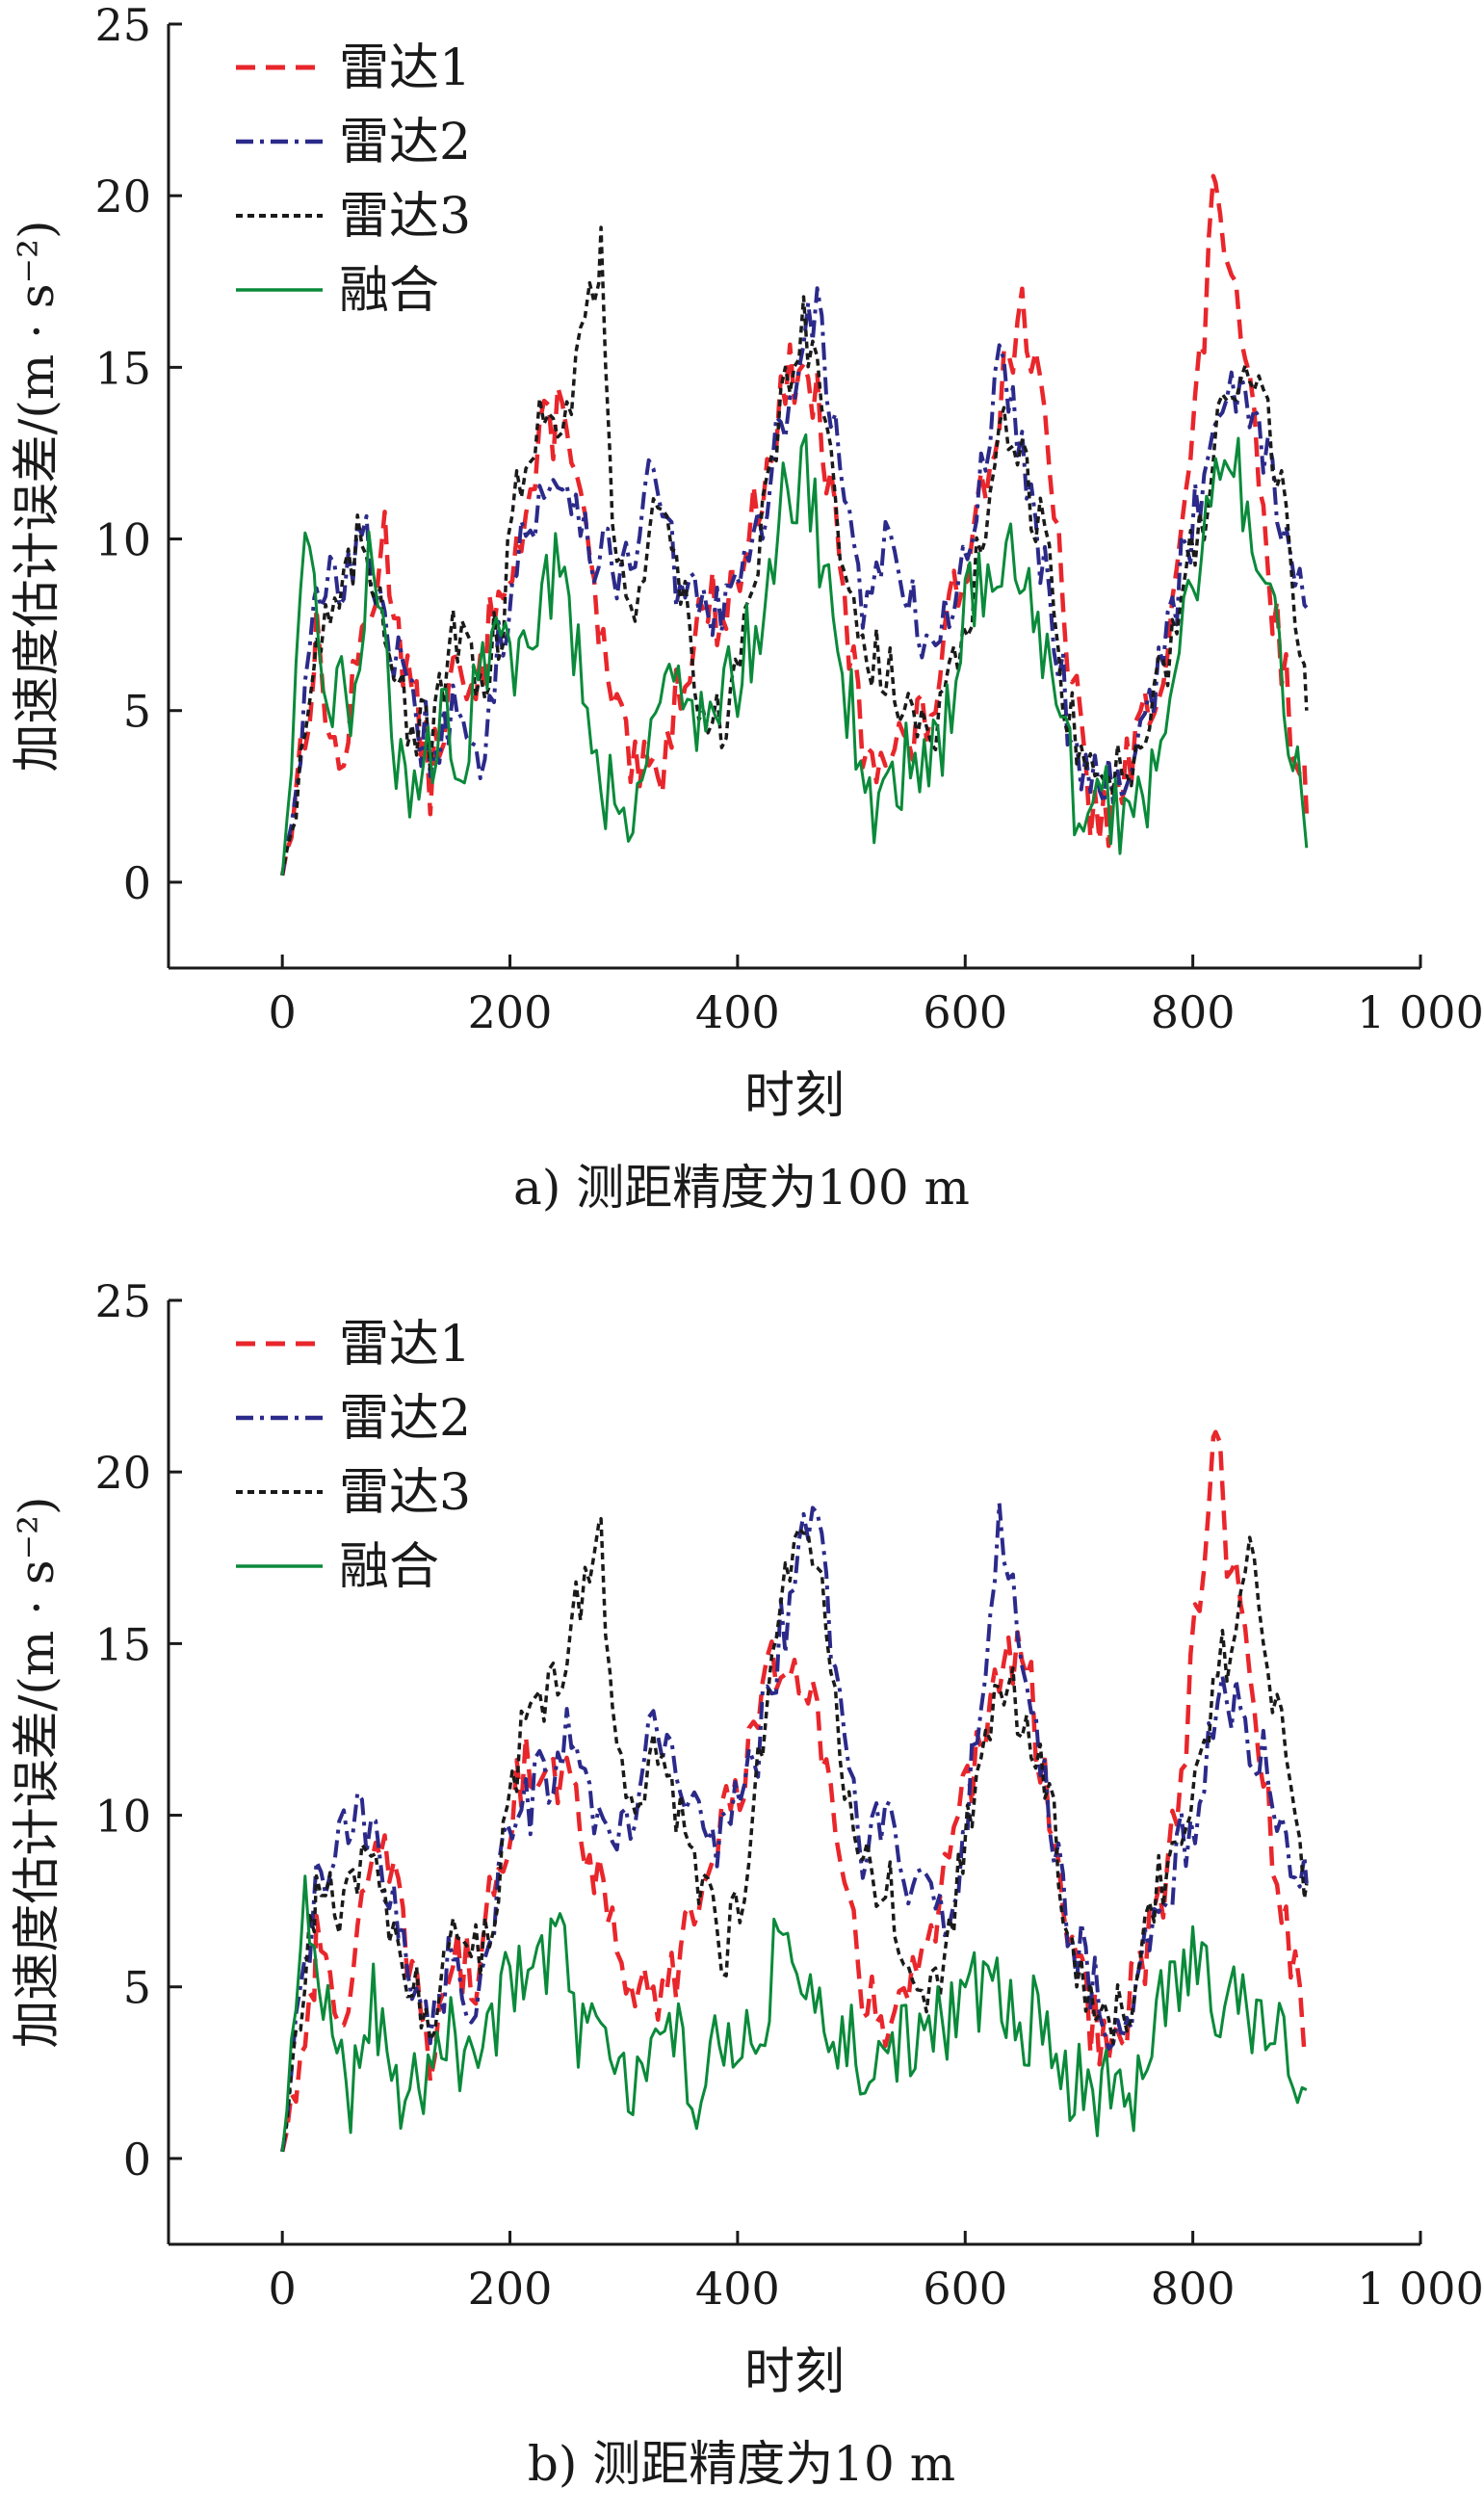 The width and height of the screenshot is (1484, 2514). Describe the element at coordinates (742, 1188) in the screenshot. I see `chart-caption: a) 测距精度为100 m` at that location.